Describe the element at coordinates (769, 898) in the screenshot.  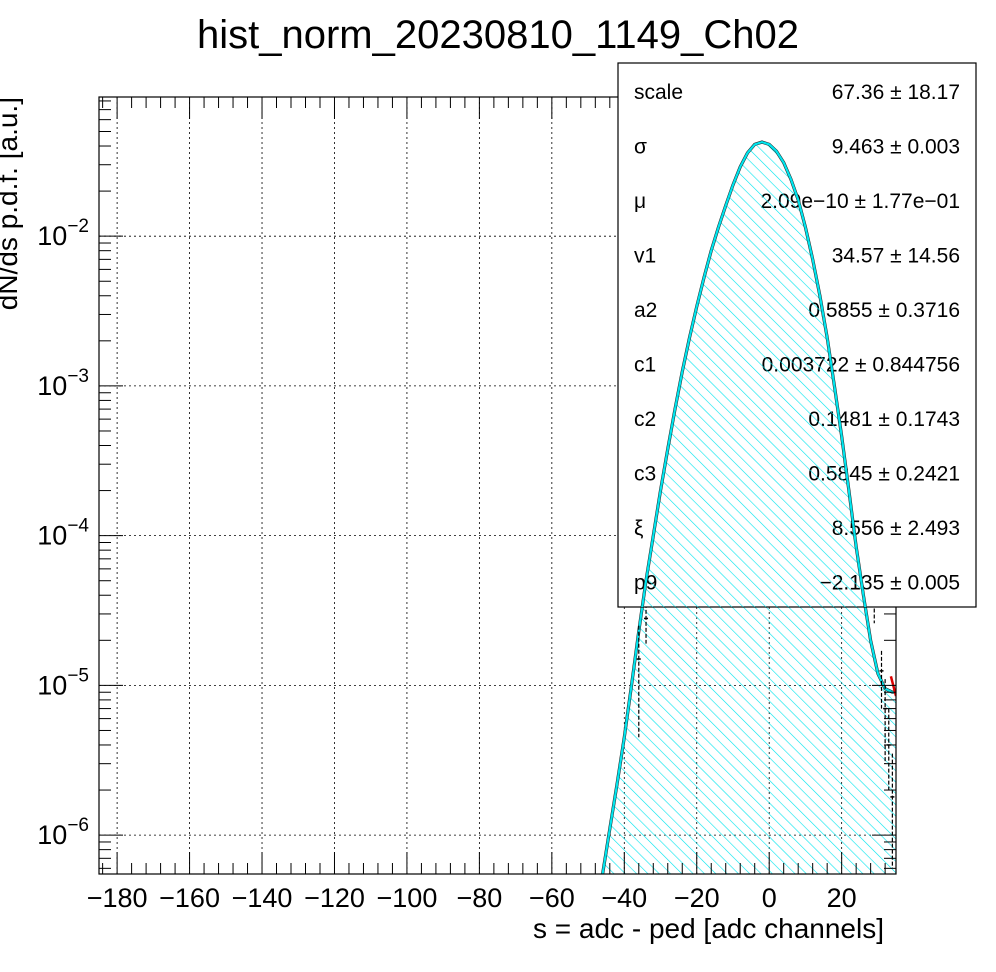
I see `x-tick-label: 0` at that location.